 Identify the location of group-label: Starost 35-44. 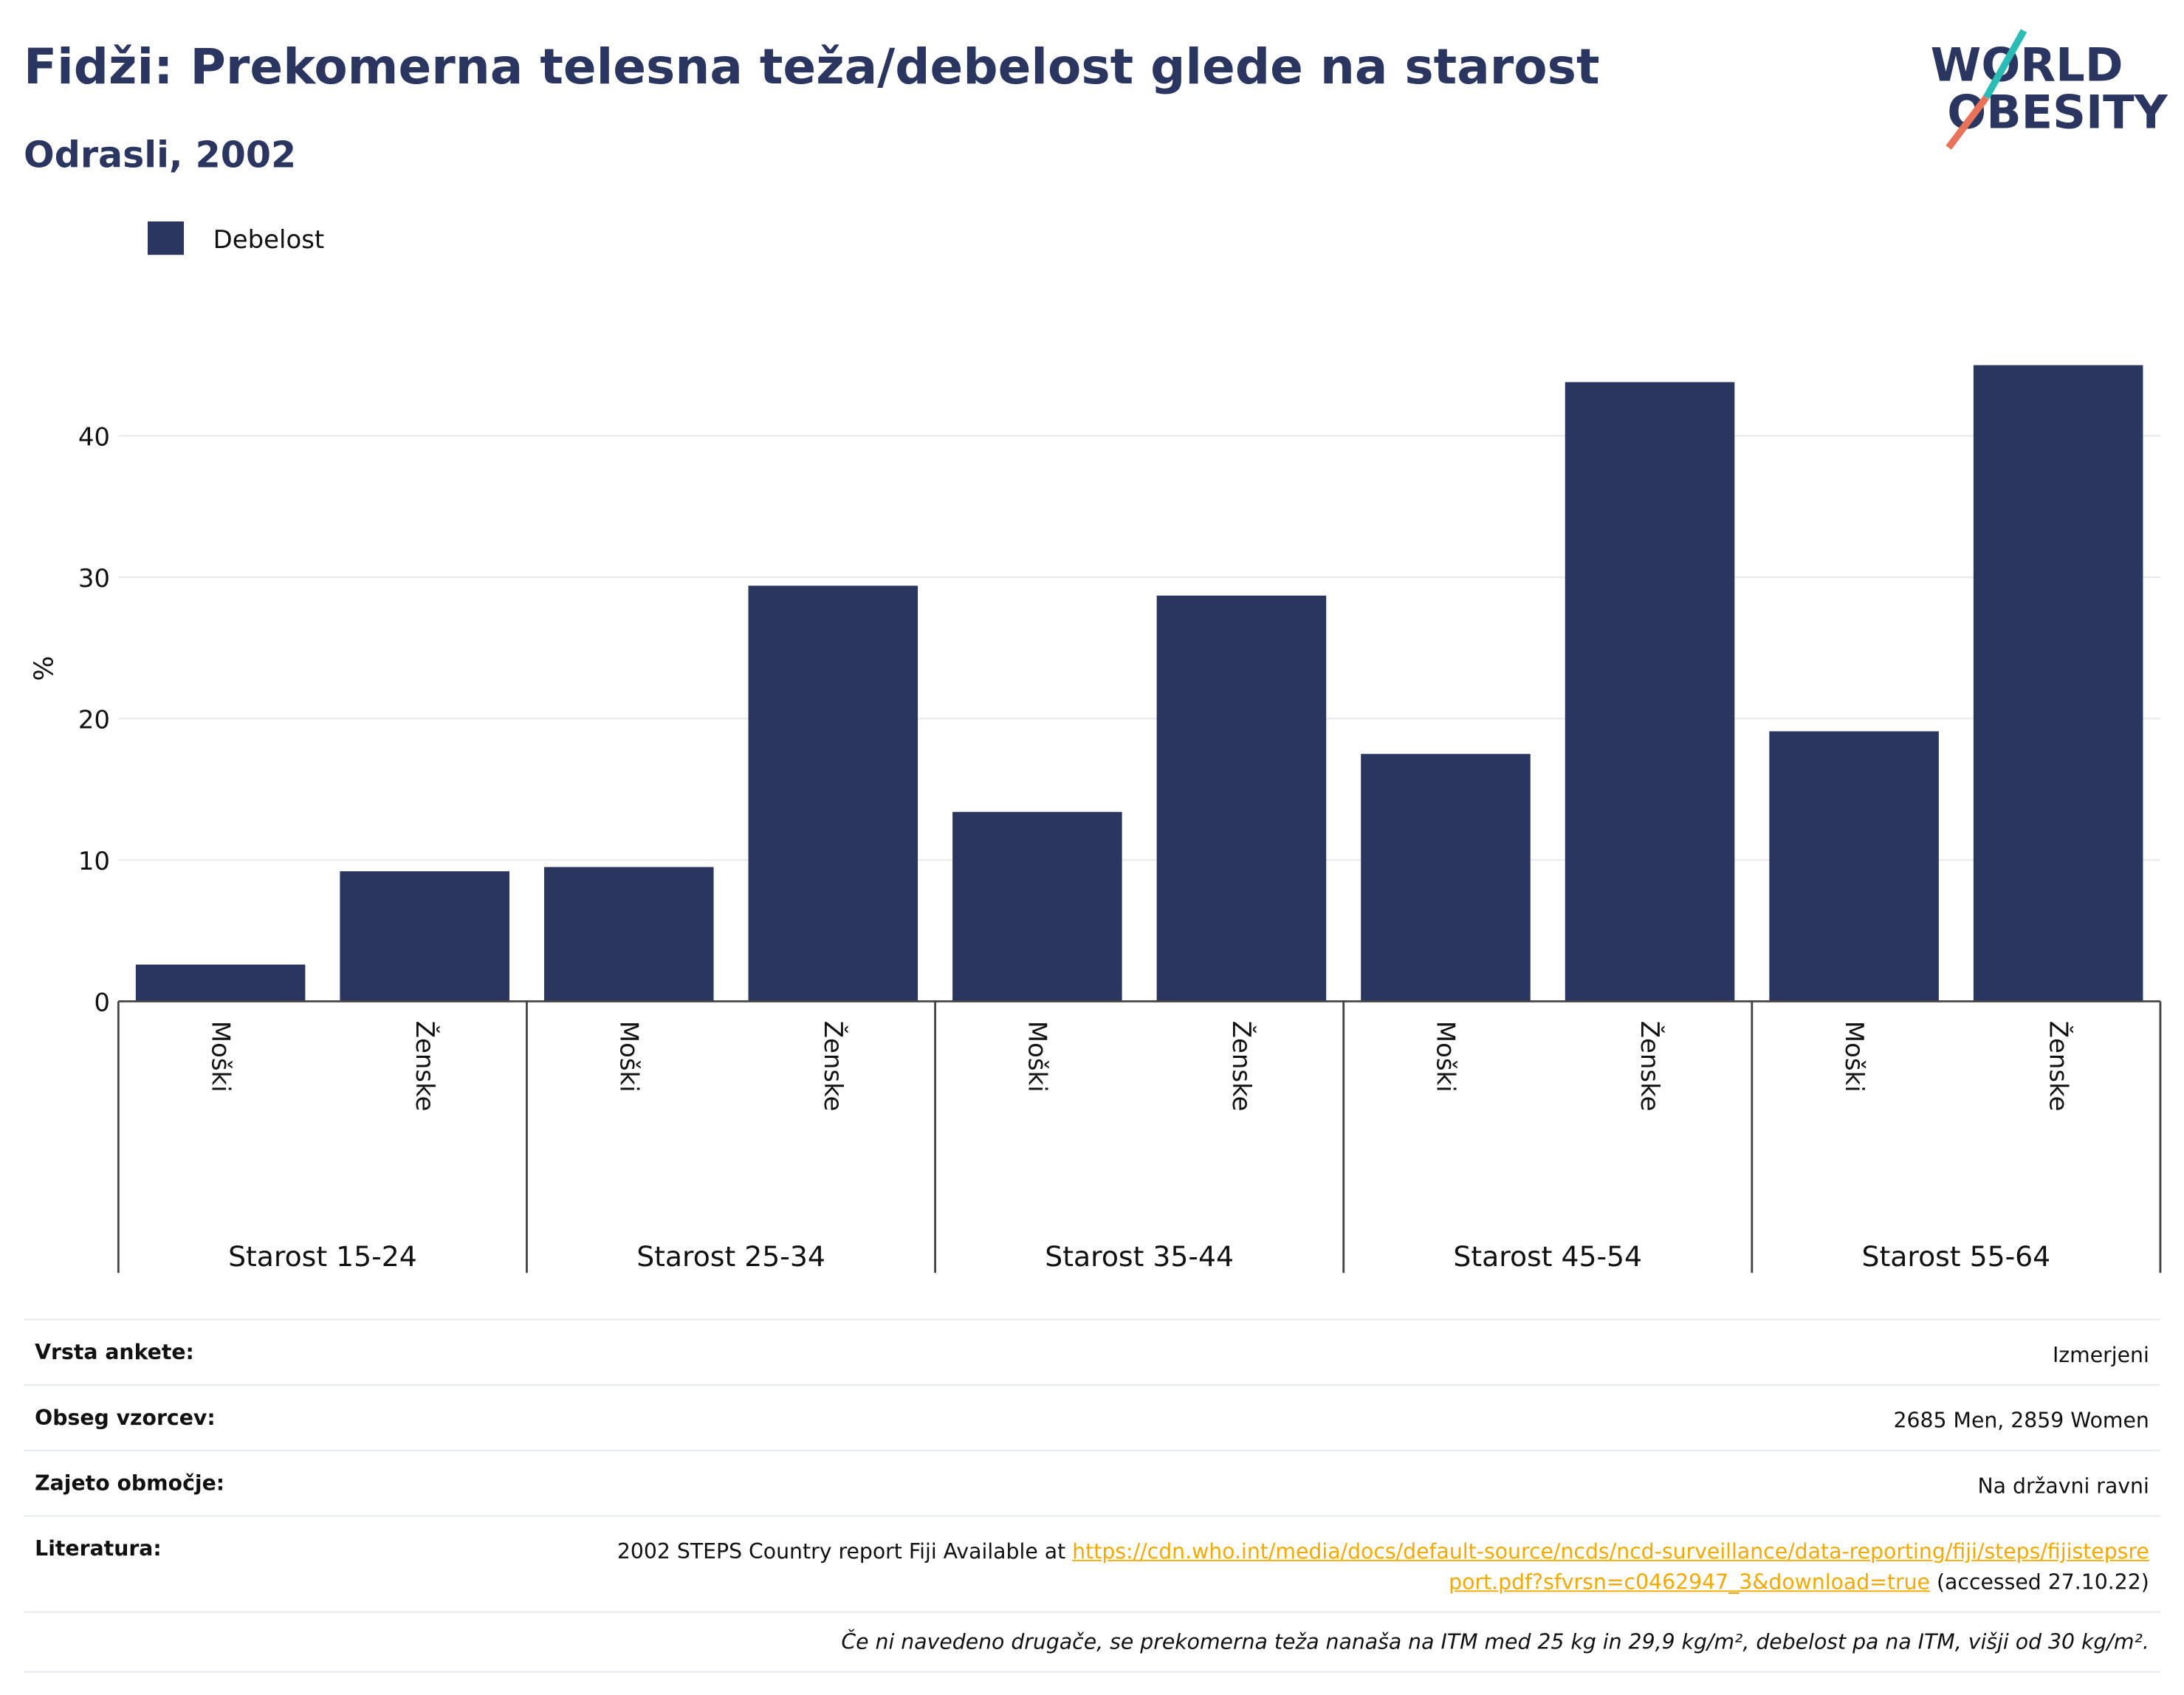
(1140, 1256).